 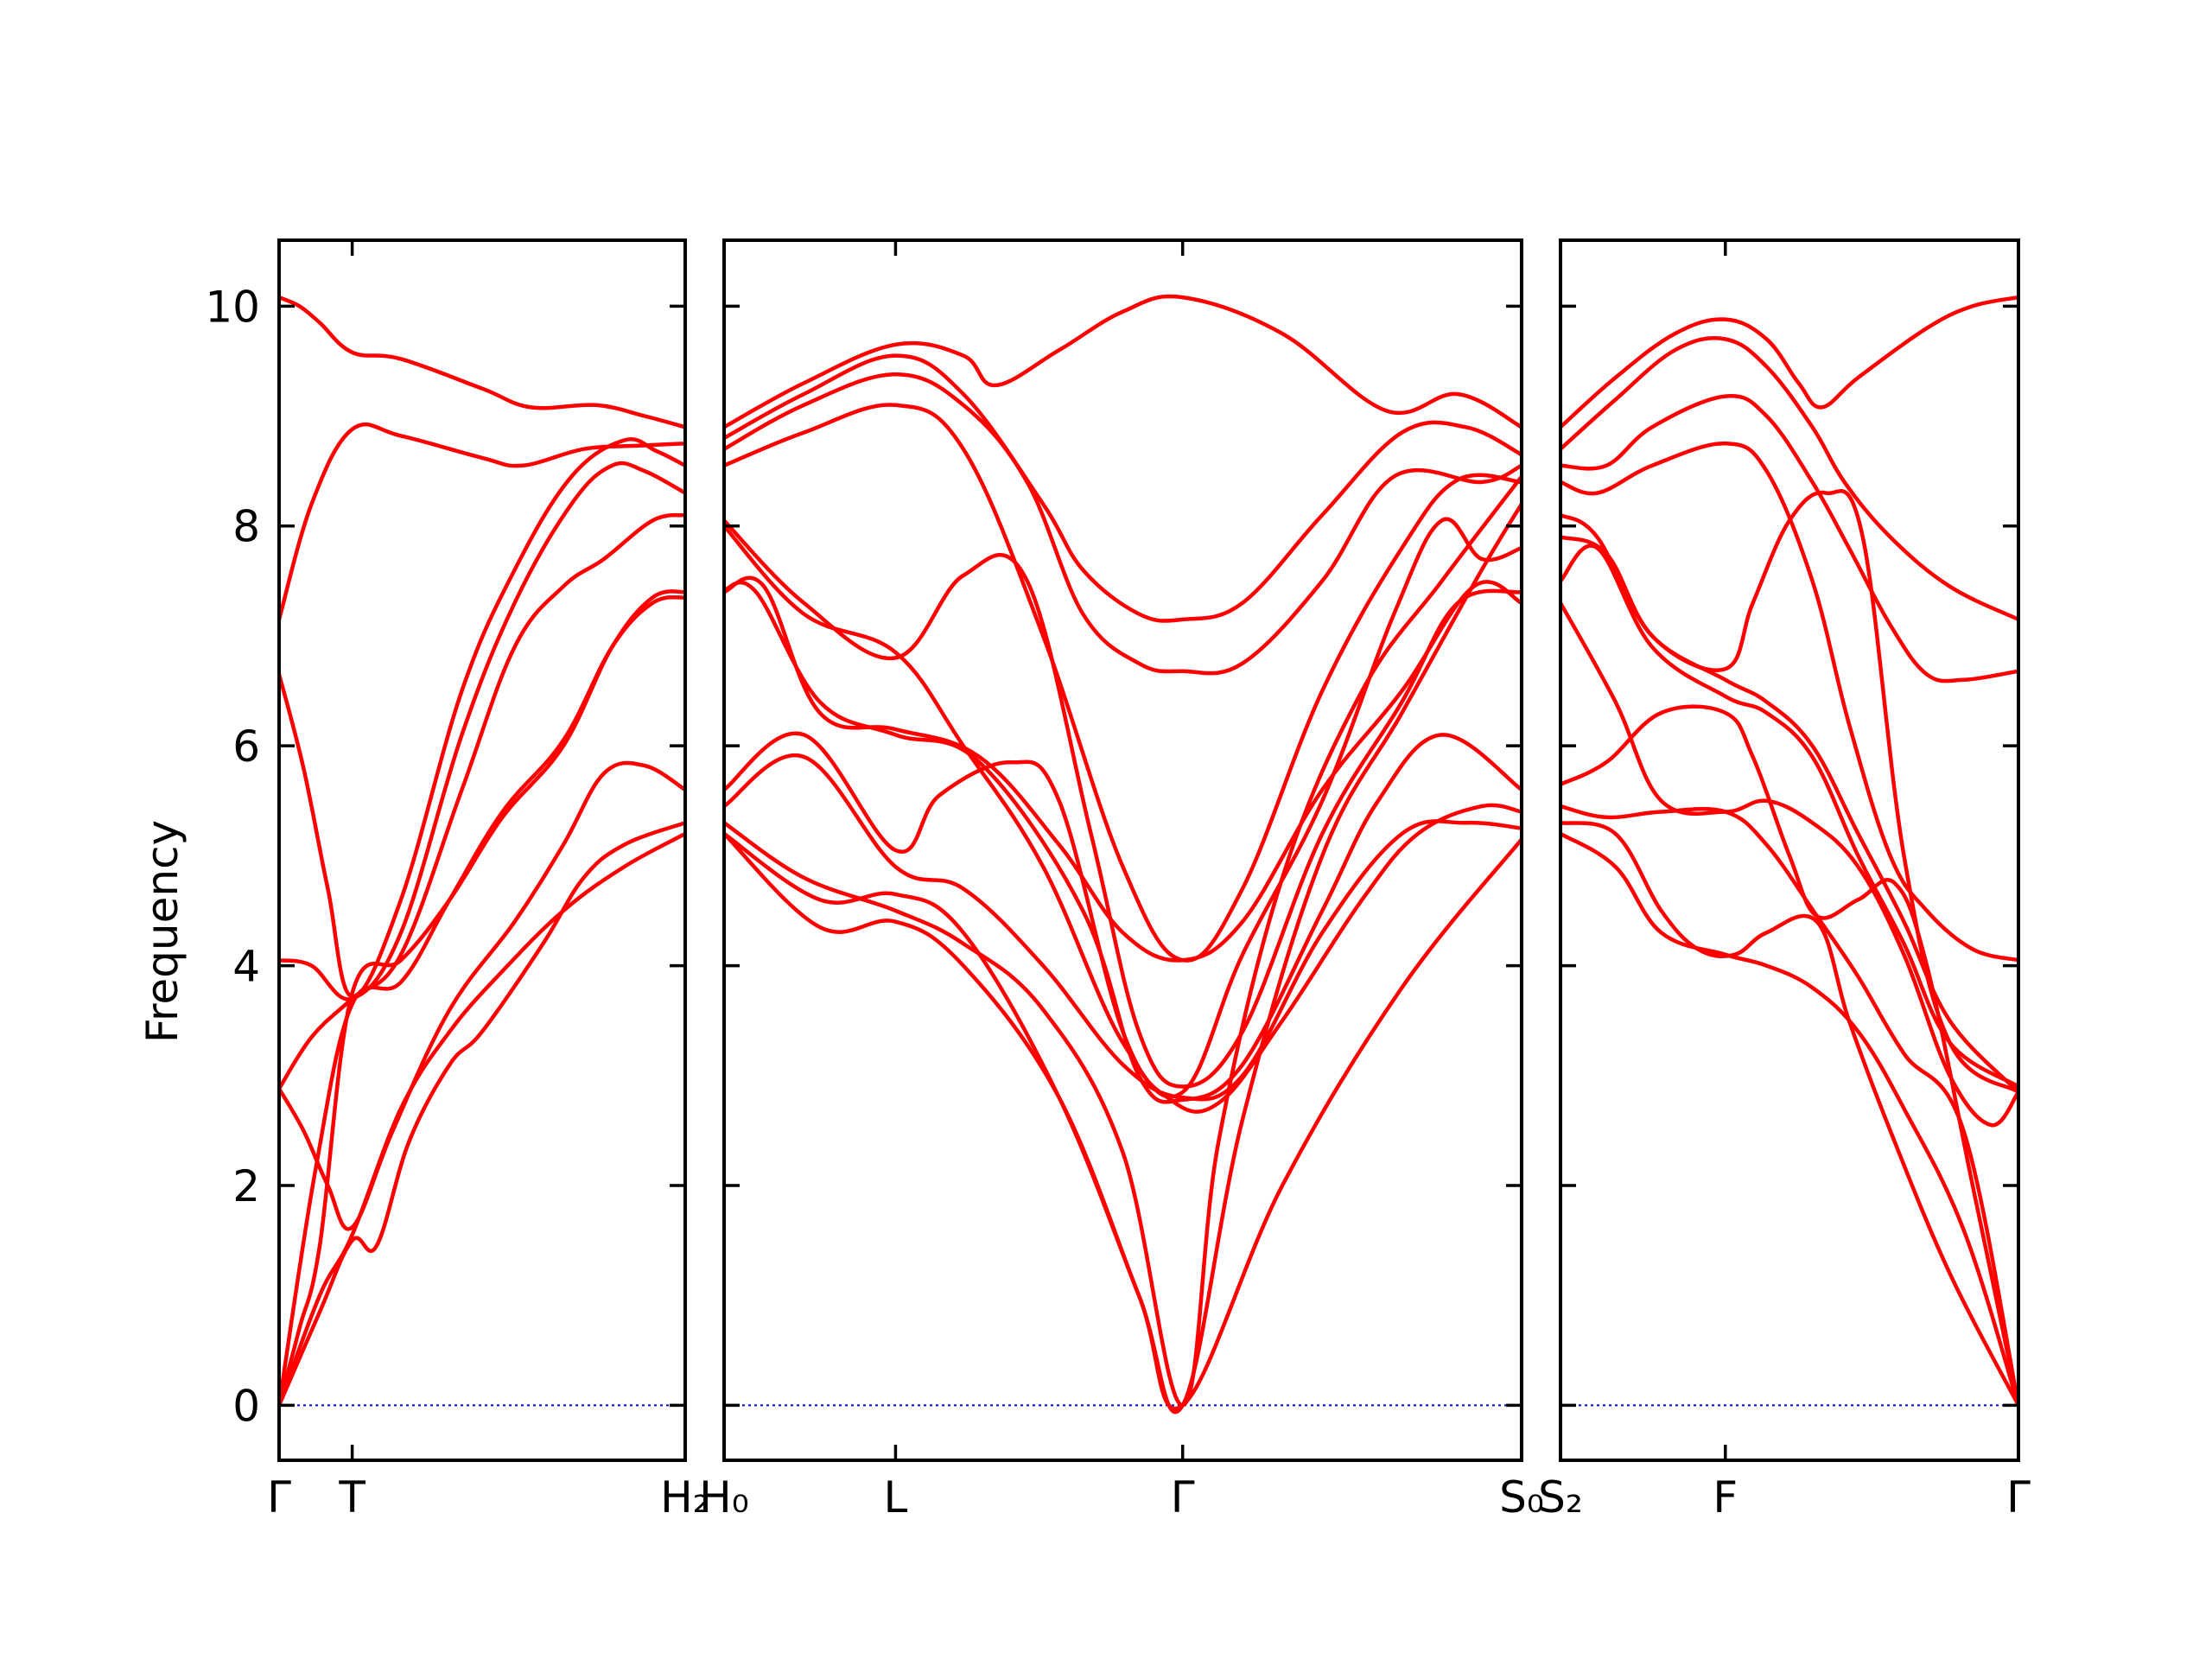 I want to click on y-tick-label-4: 4, so click(x=246, y=967).